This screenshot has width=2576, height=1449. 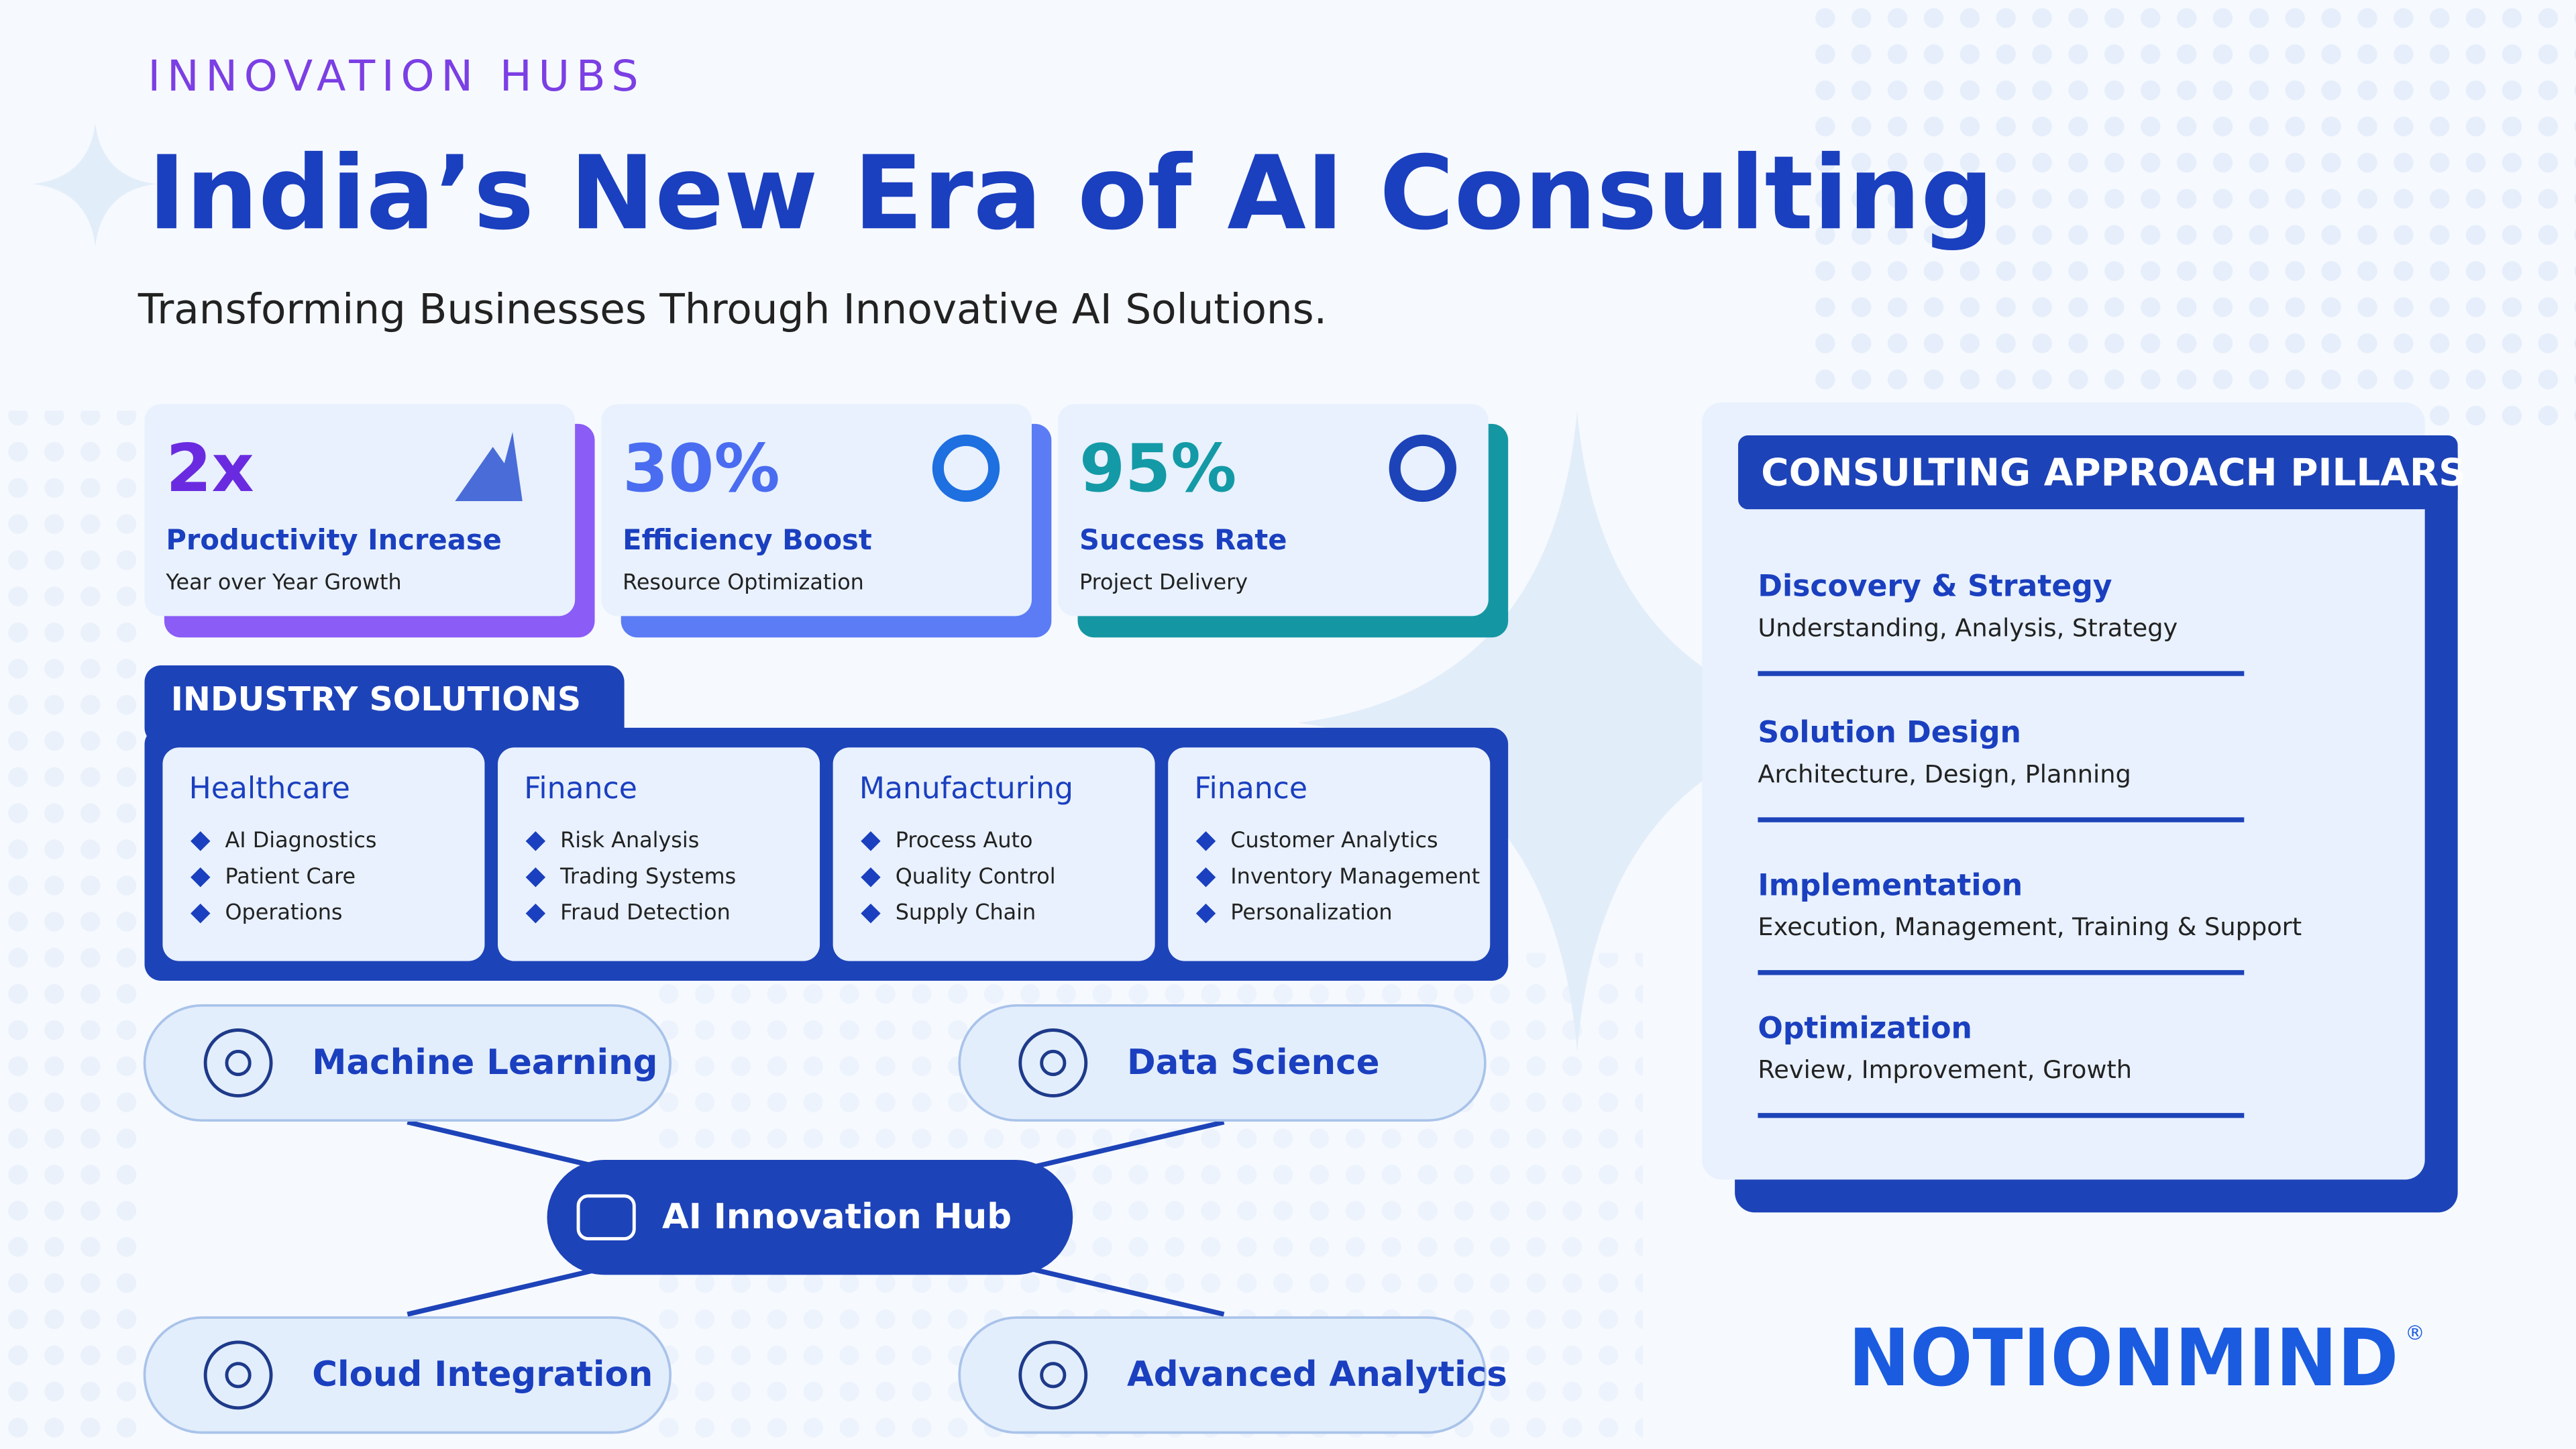 I want to click on hub-node-label: Advanced Analytics, so click(x=1317, y=1374).